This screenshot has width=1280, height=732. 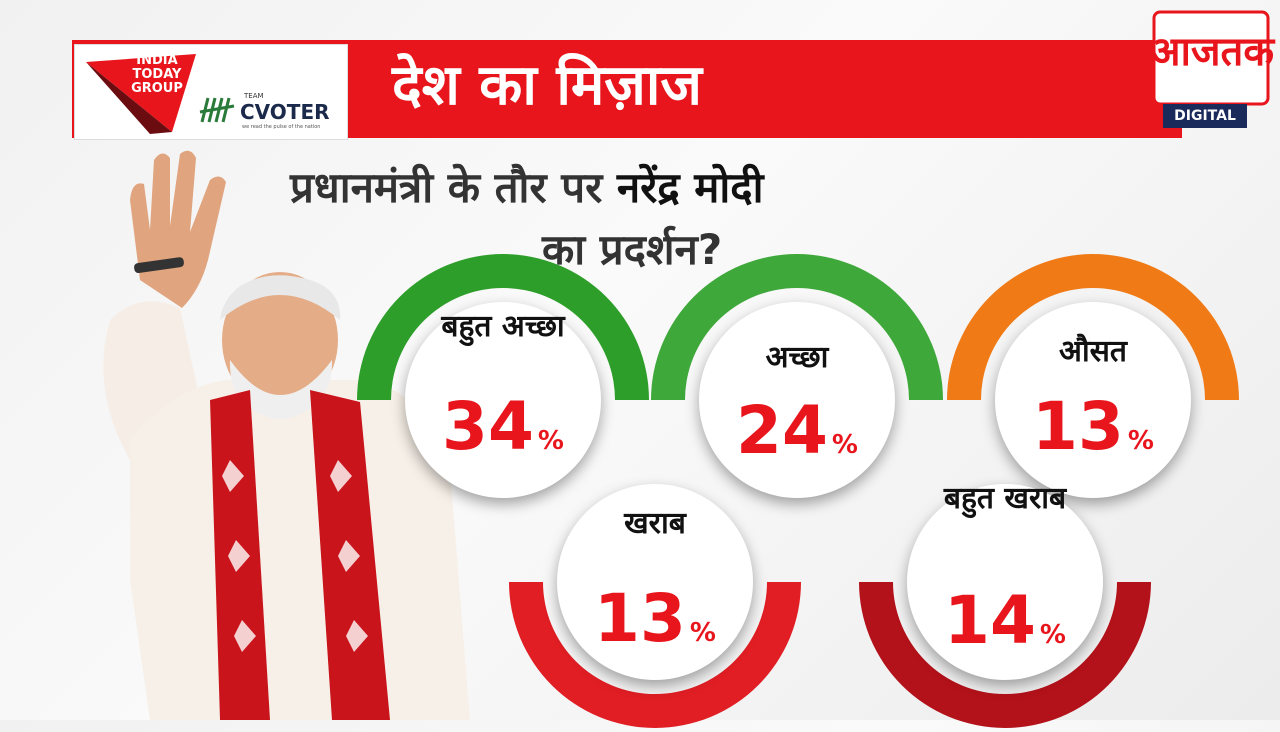 I want to click on india-today-group-logo, so click(x=141, y=94).